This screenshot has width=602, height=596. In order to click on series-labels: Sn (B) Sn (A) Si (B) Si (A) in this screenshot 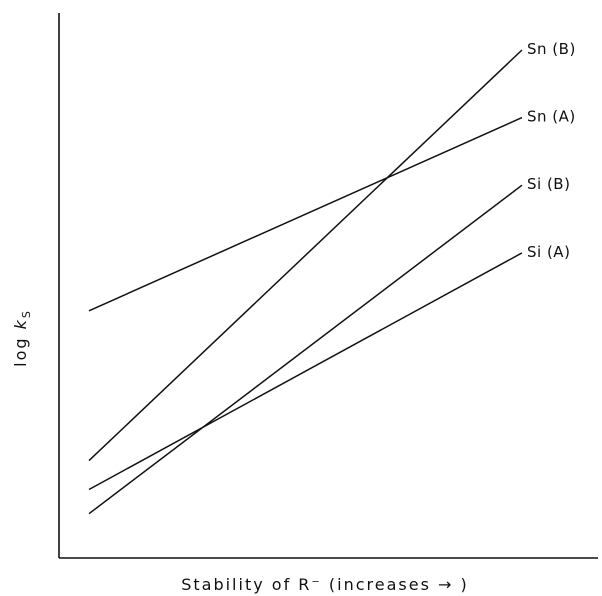, I will do `click(551, 150)`.